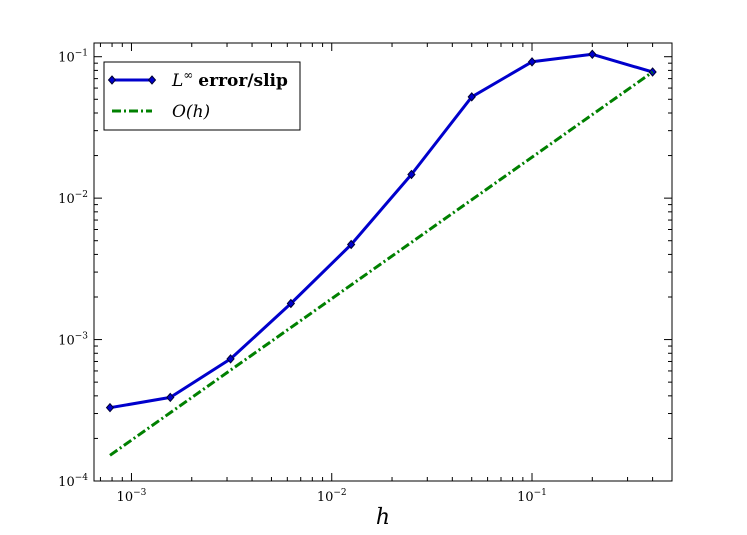 This screenshot has height=535, width=747. What do you see at coordinates (132, 496) in the screenshot?
I see `x-tick-label: 10⁻³` at bounding box center [132, 496].